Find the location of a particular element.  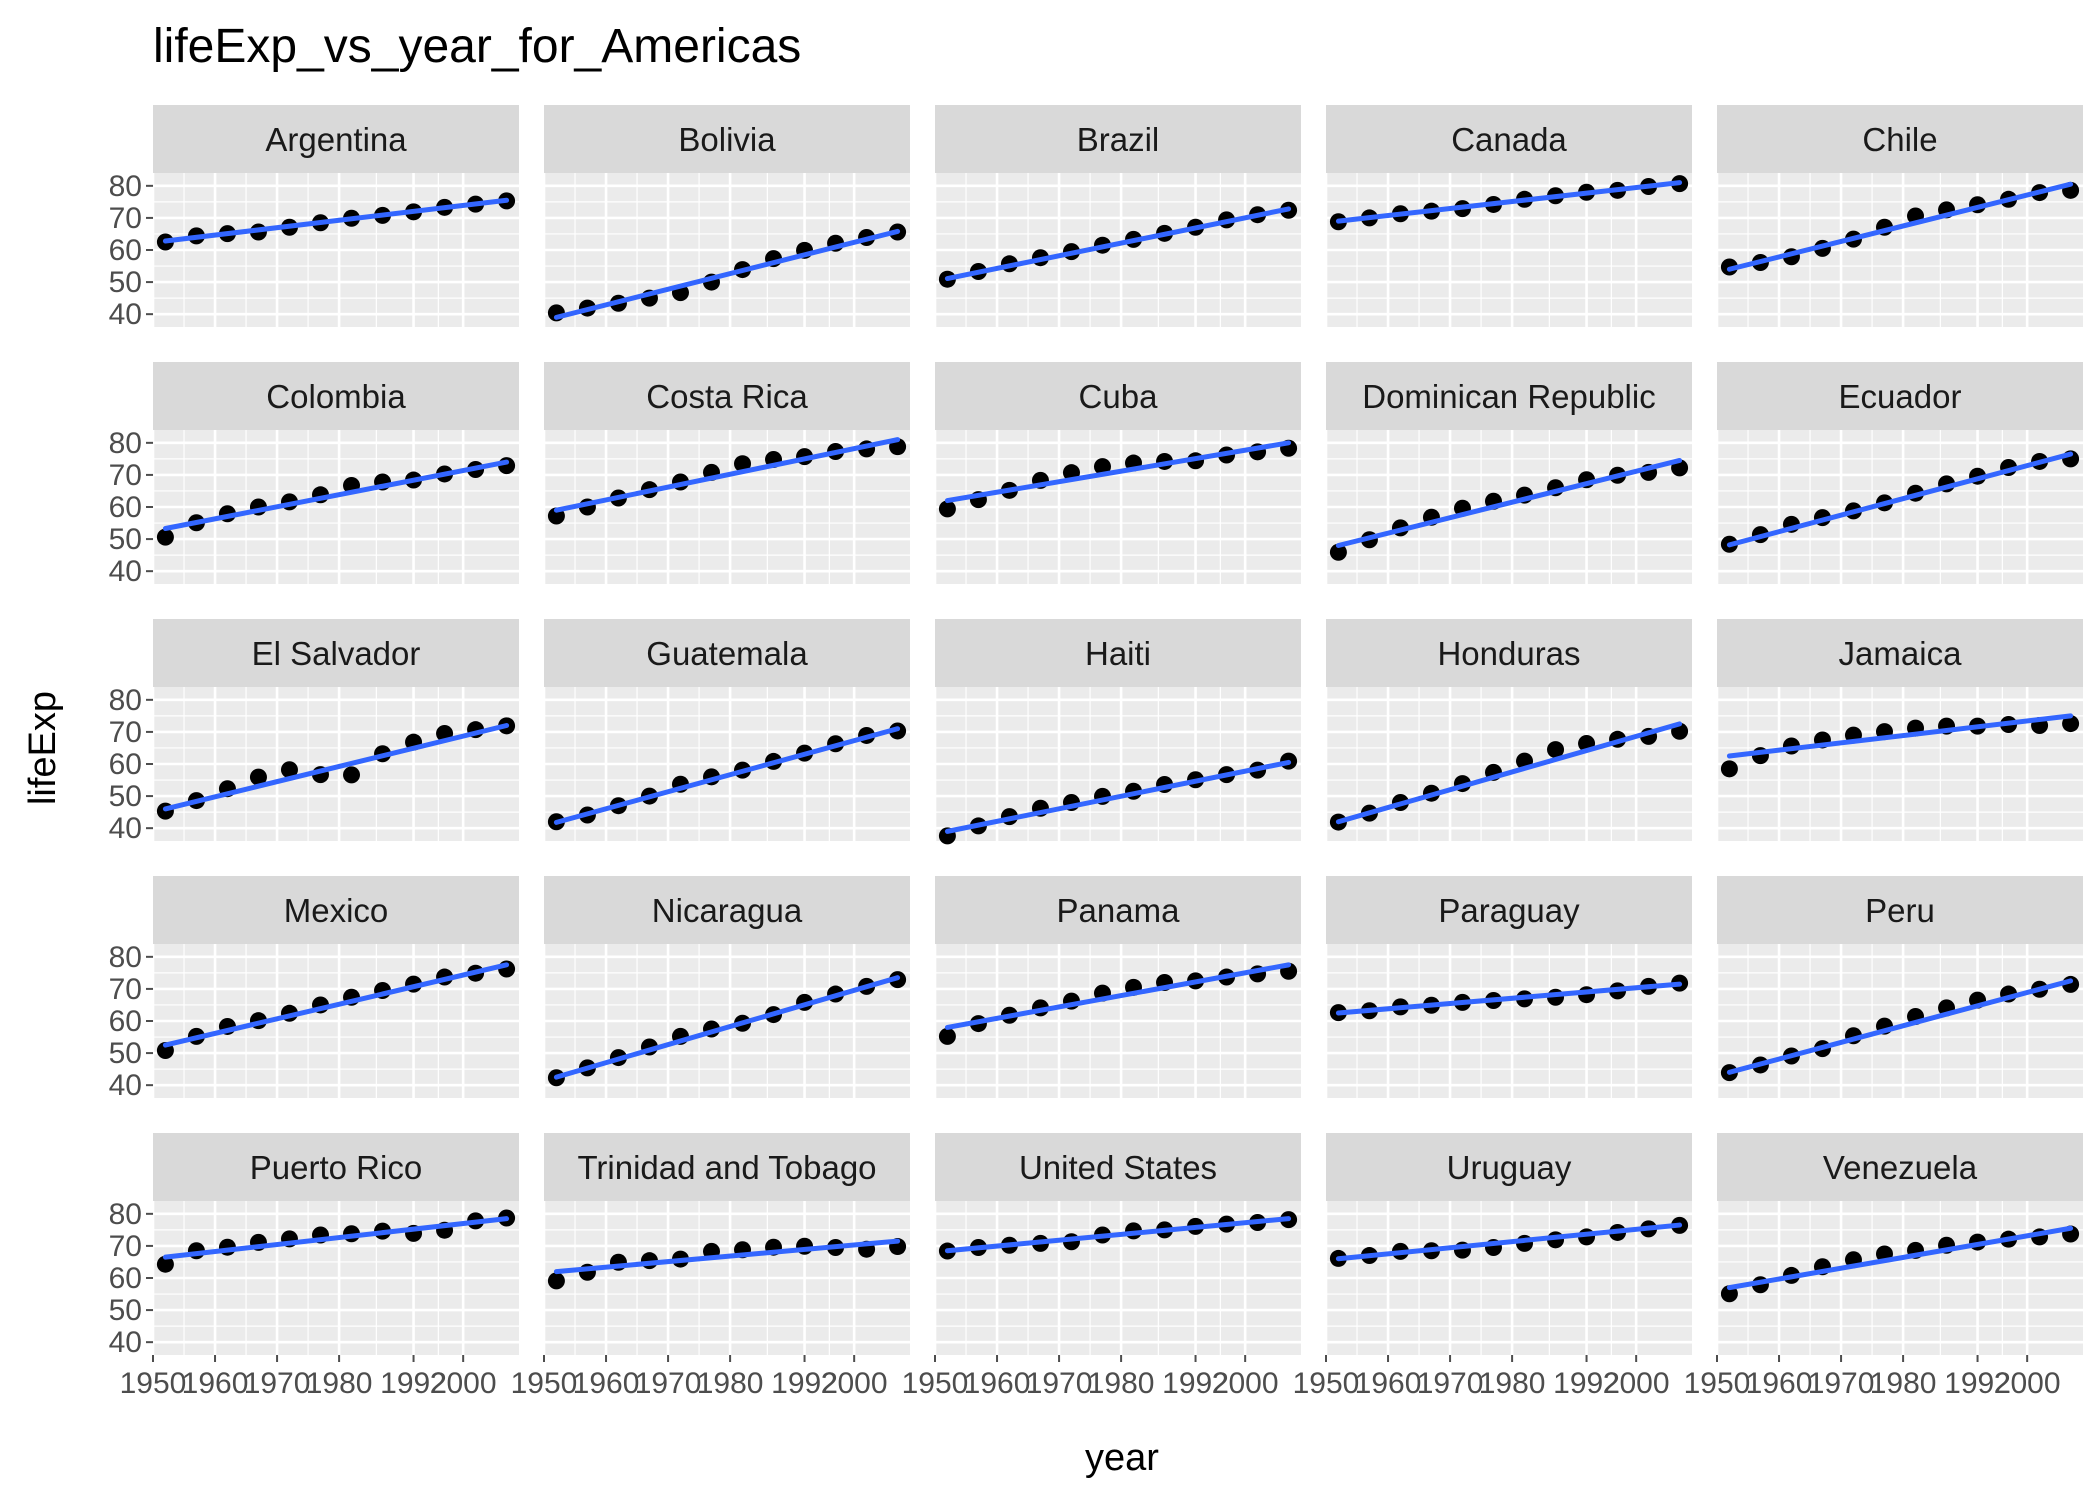

facet-strip-label: Colombia is located at coordinates (336, 396).